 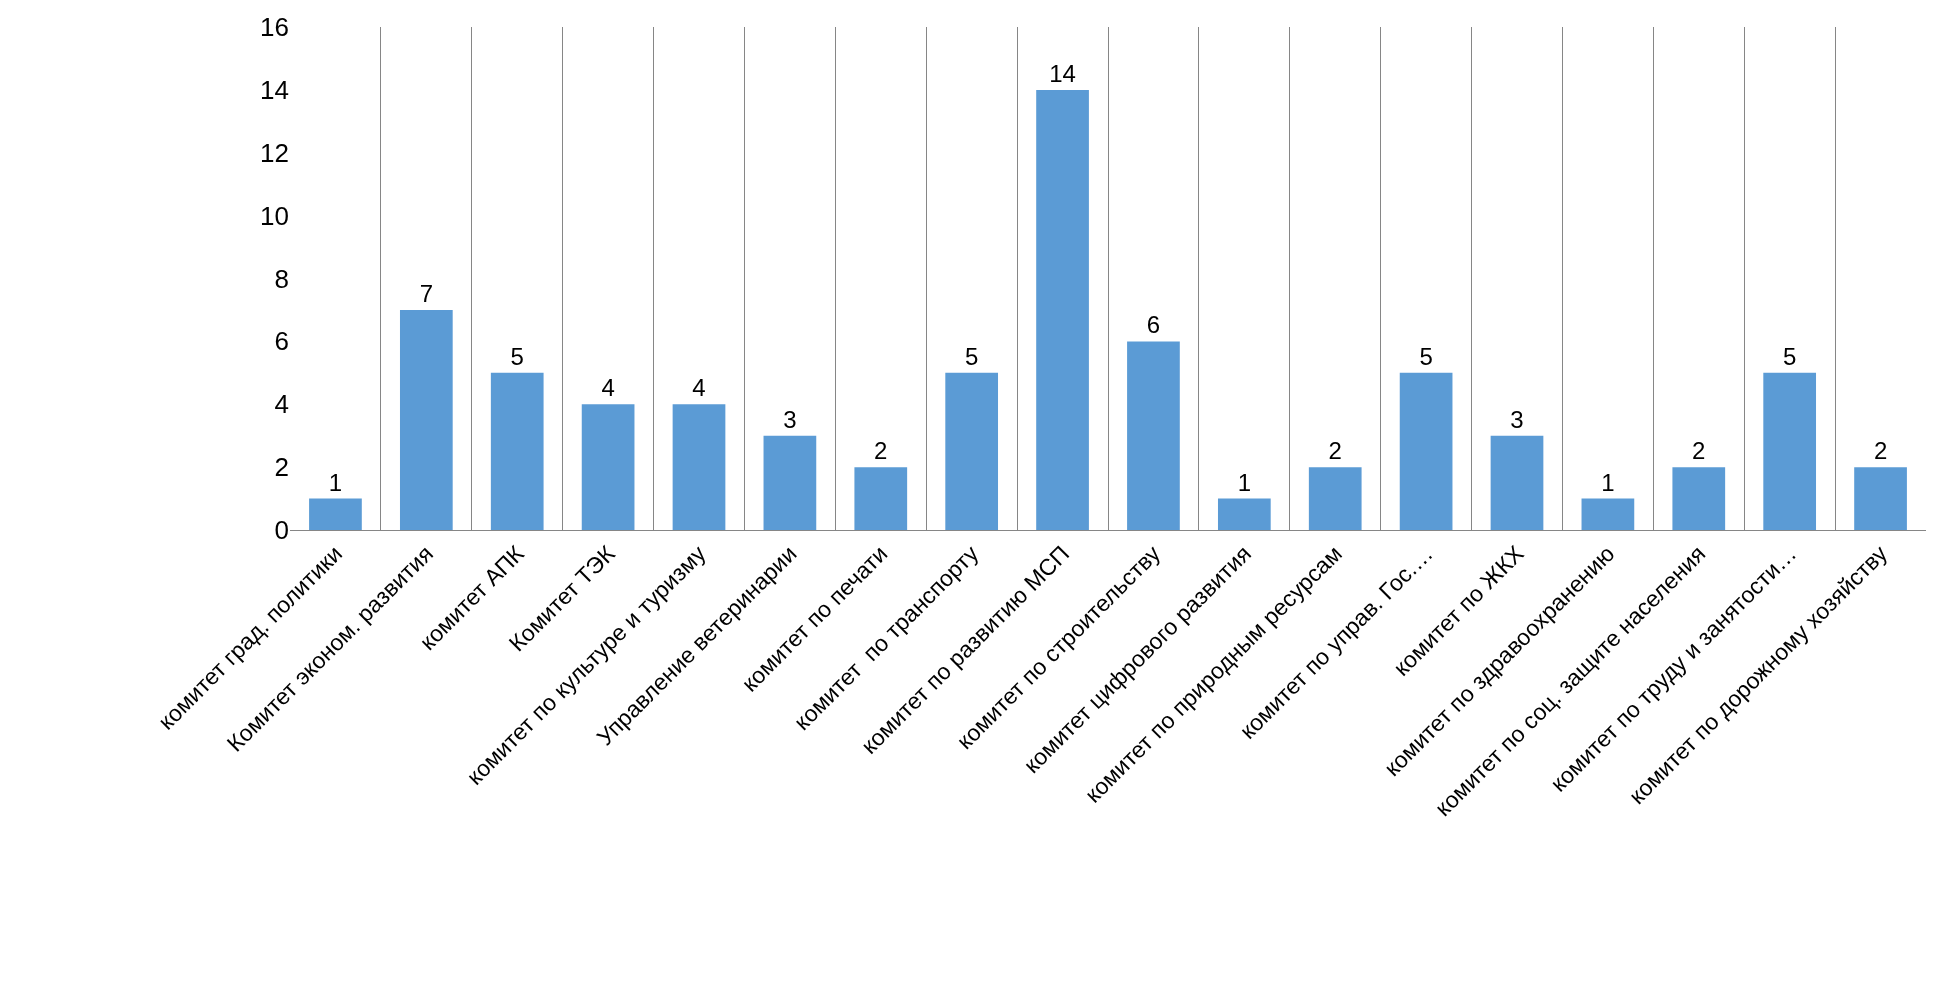 What do you see at coordinates (426, 293) in the screenshot?
I see `data-label: 7` at bounding box center [426, 293].